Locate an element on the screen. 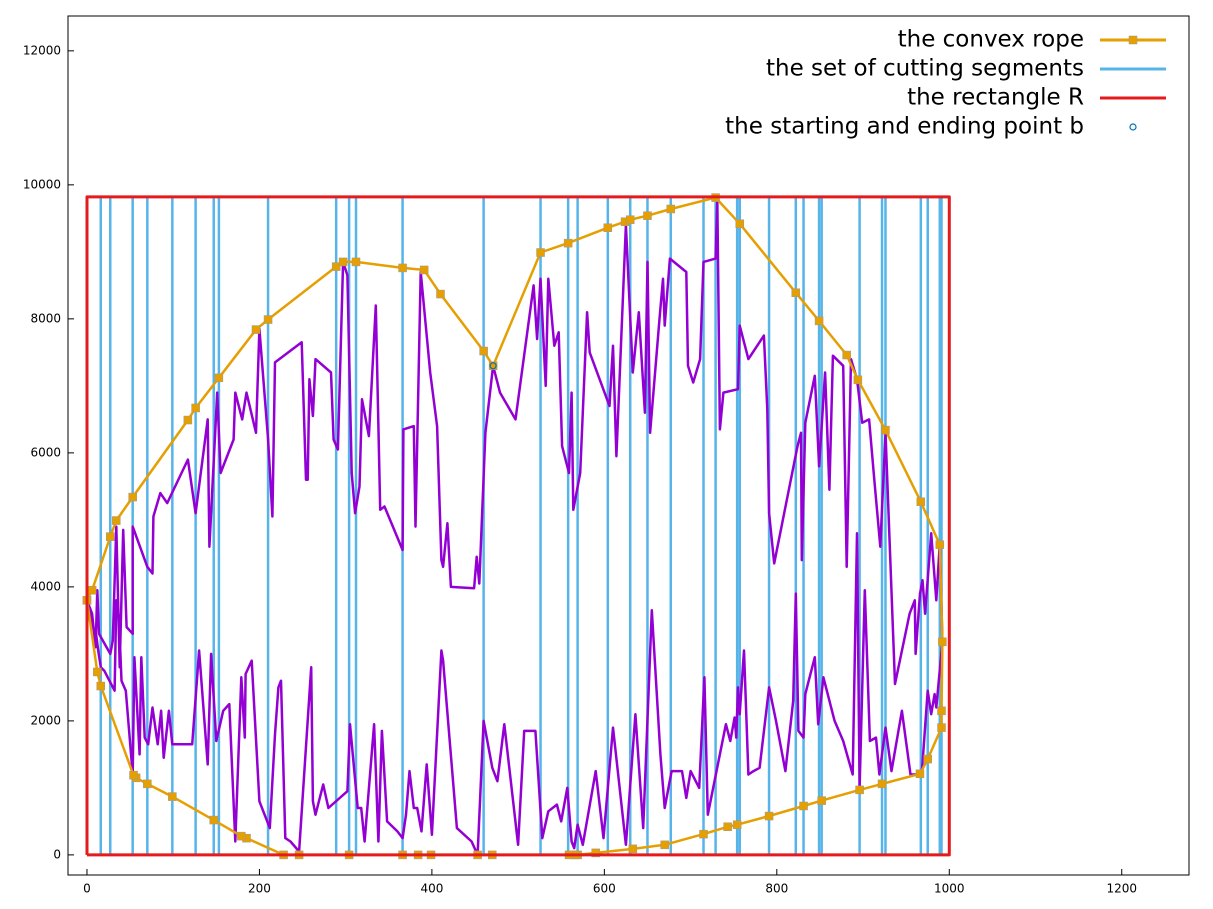 This screenshot has width=1213, height=909. legend-label: the set of cutting segments is located at coordinates (925, 69).